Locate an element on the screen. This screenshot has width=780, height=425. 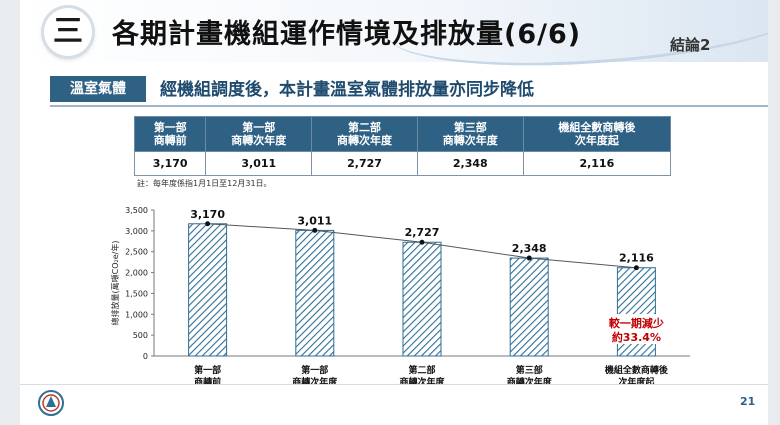
reduction-annotation: 約33.4% is located at coordinates (636, 337).